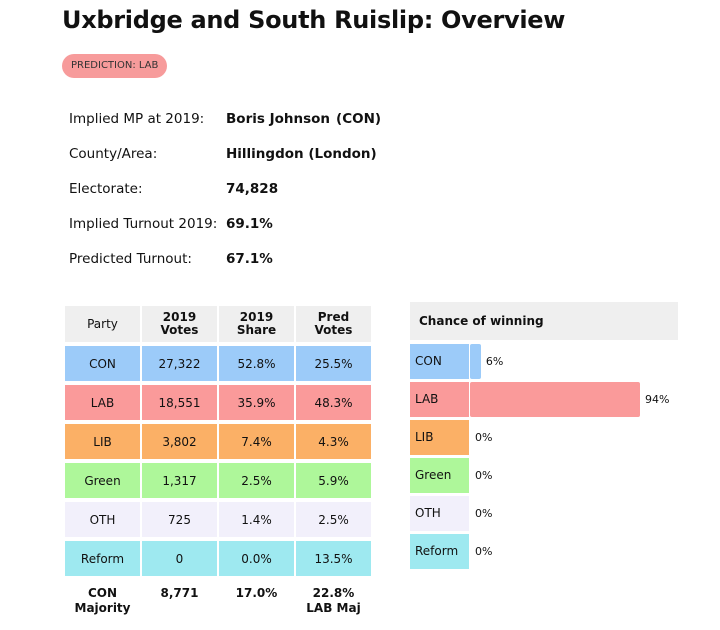  I want to click on chance-row: Green 0%, so click(544, 475).